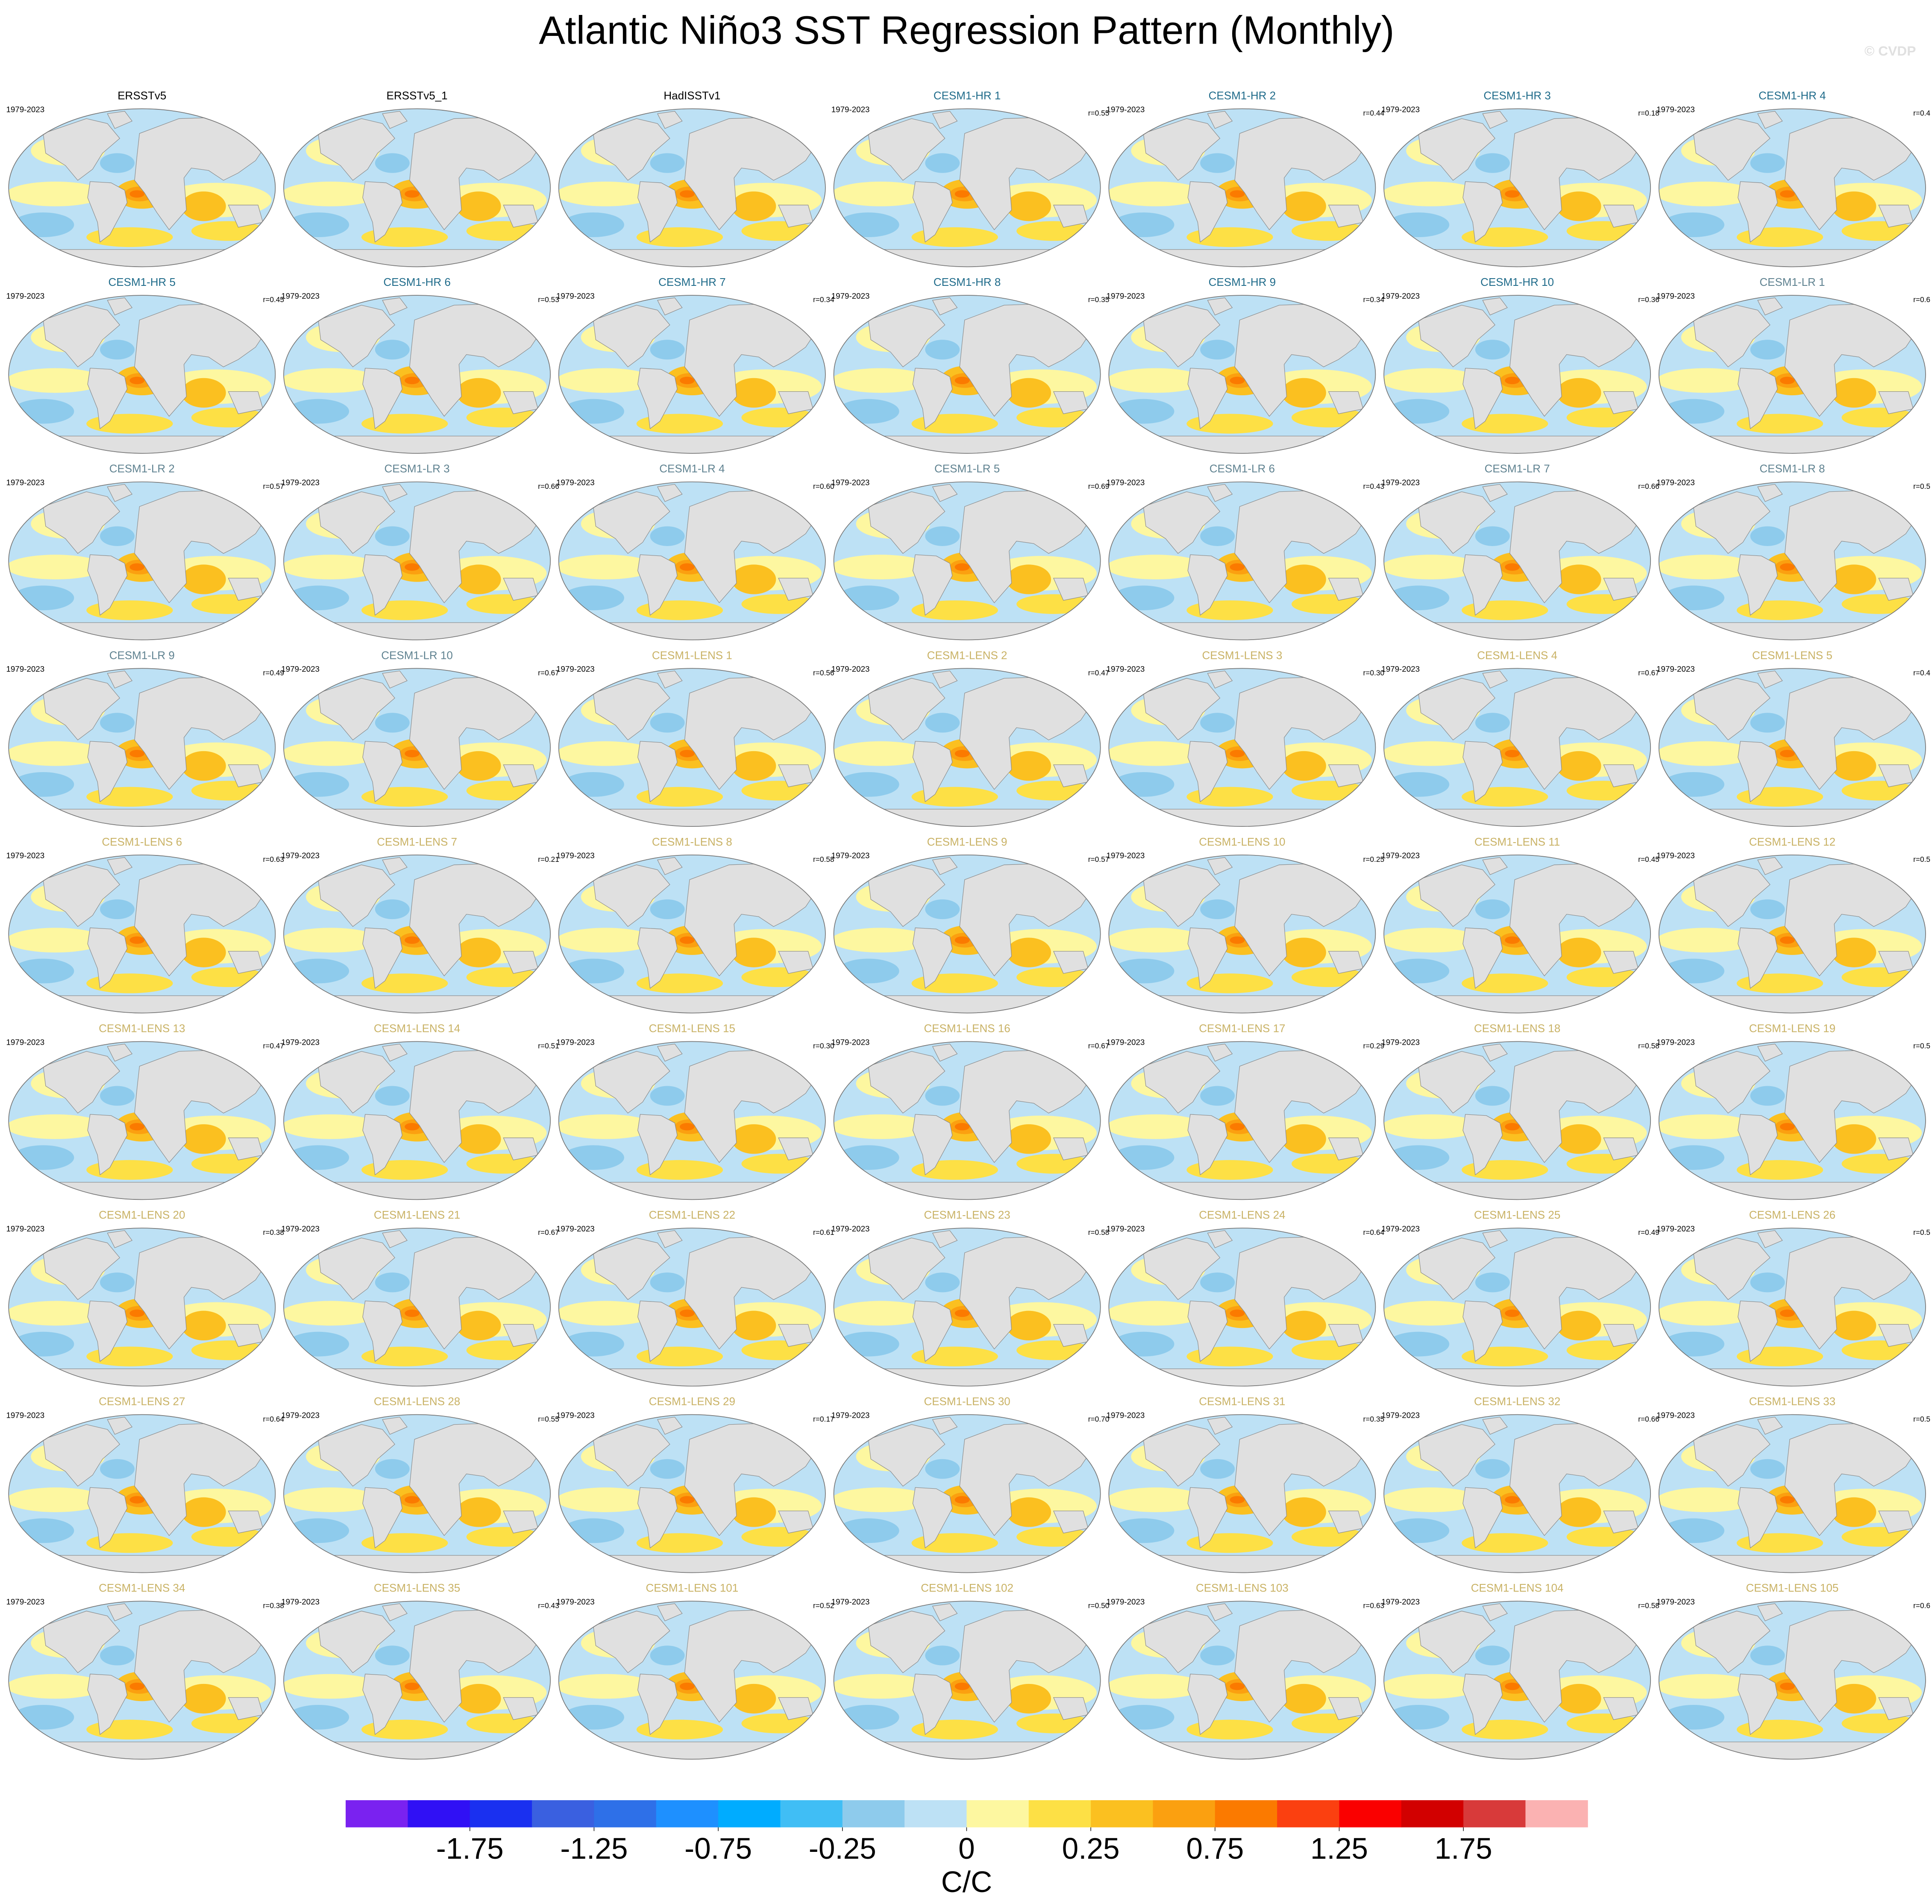 Image resolution: width=1932 pixels, height=1904 pixels. Describe the element at coordinates (1099, 1606) in the screenshot. I see `panel-correlation: r=0.50` at that location.